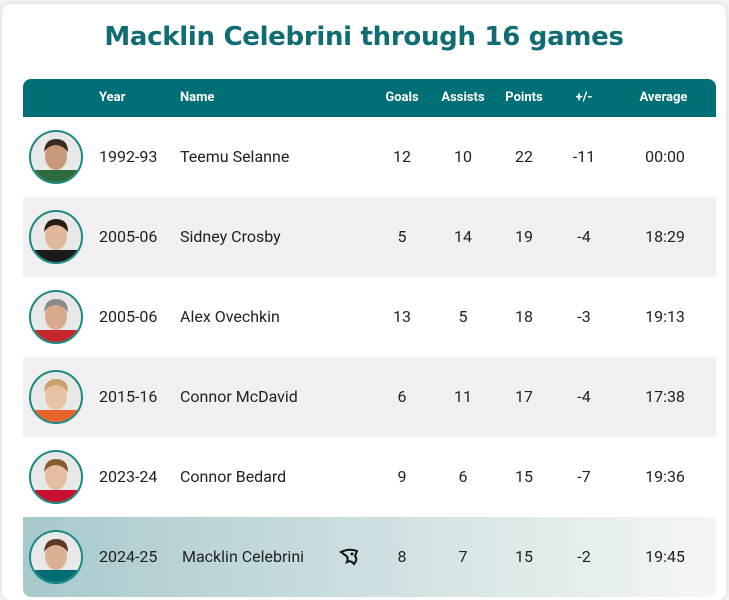  Describe the element at coordinates (665, 156) in the screenshot. I see `table-cell: 00:00` at that location.